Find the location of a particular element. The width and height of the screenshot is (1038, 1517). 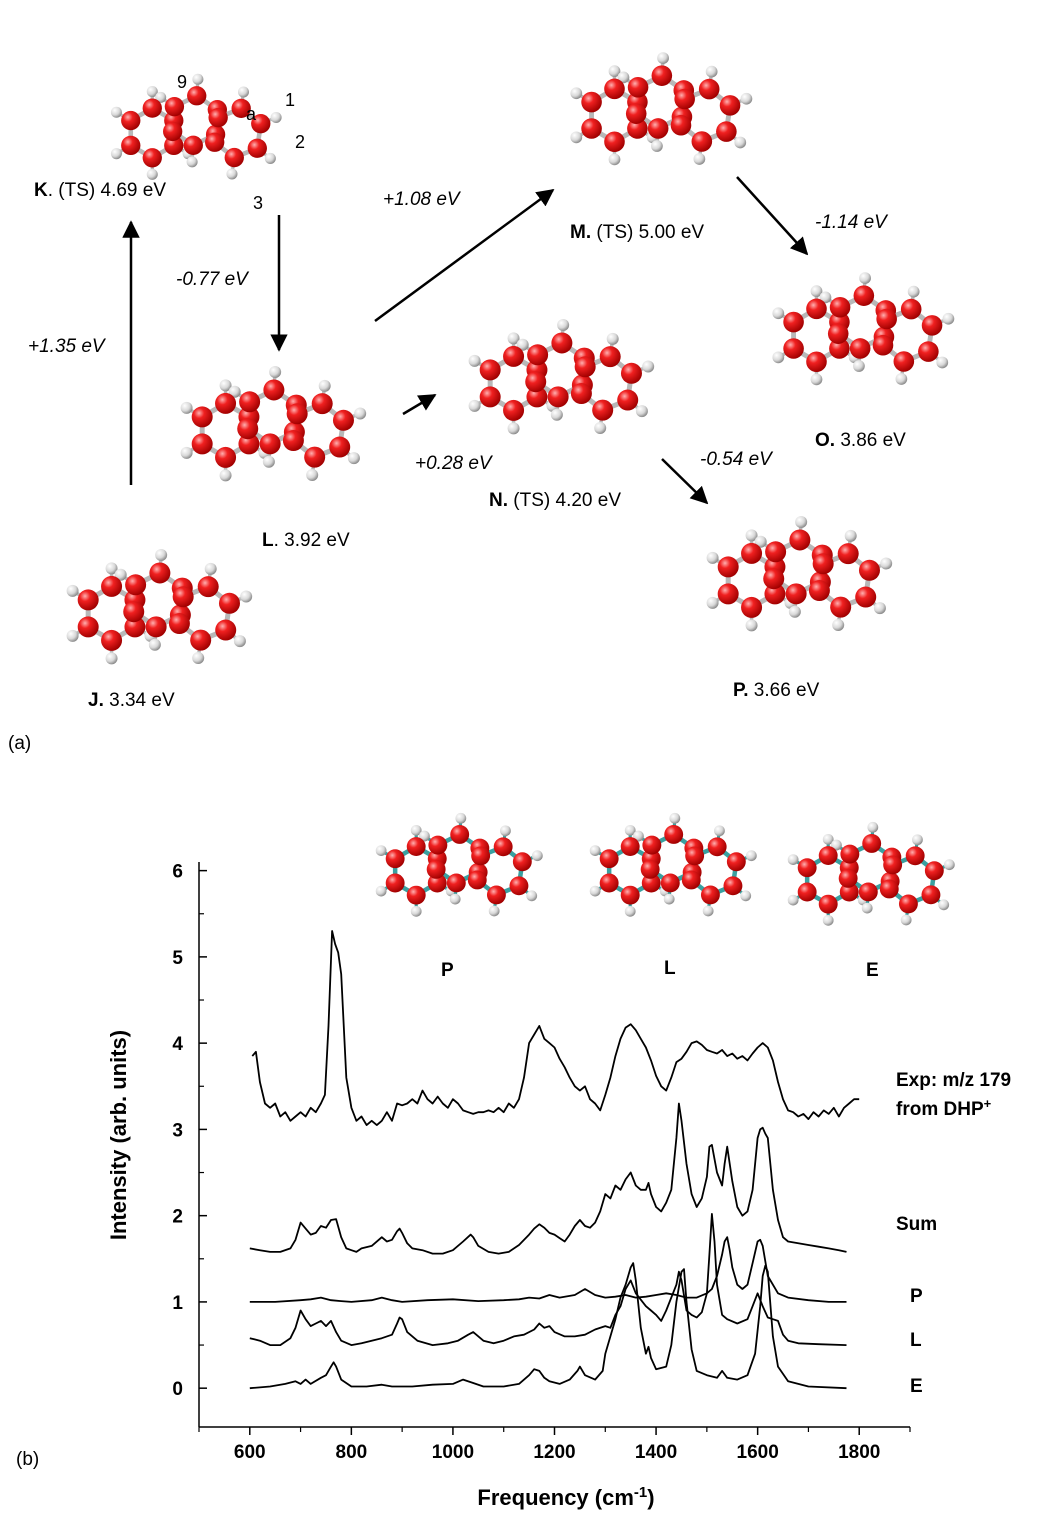

state-label-J: J. 3.34 eV is located at coordinates (131, 700).